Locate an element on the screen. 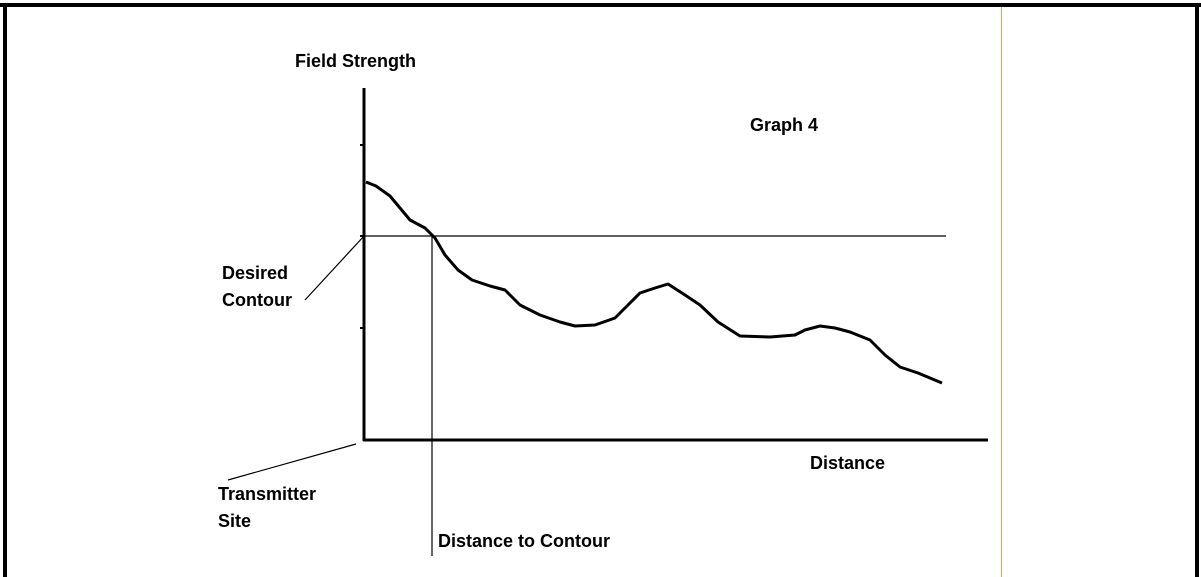  contour-label: Desired is located at coordinates (255, 273).